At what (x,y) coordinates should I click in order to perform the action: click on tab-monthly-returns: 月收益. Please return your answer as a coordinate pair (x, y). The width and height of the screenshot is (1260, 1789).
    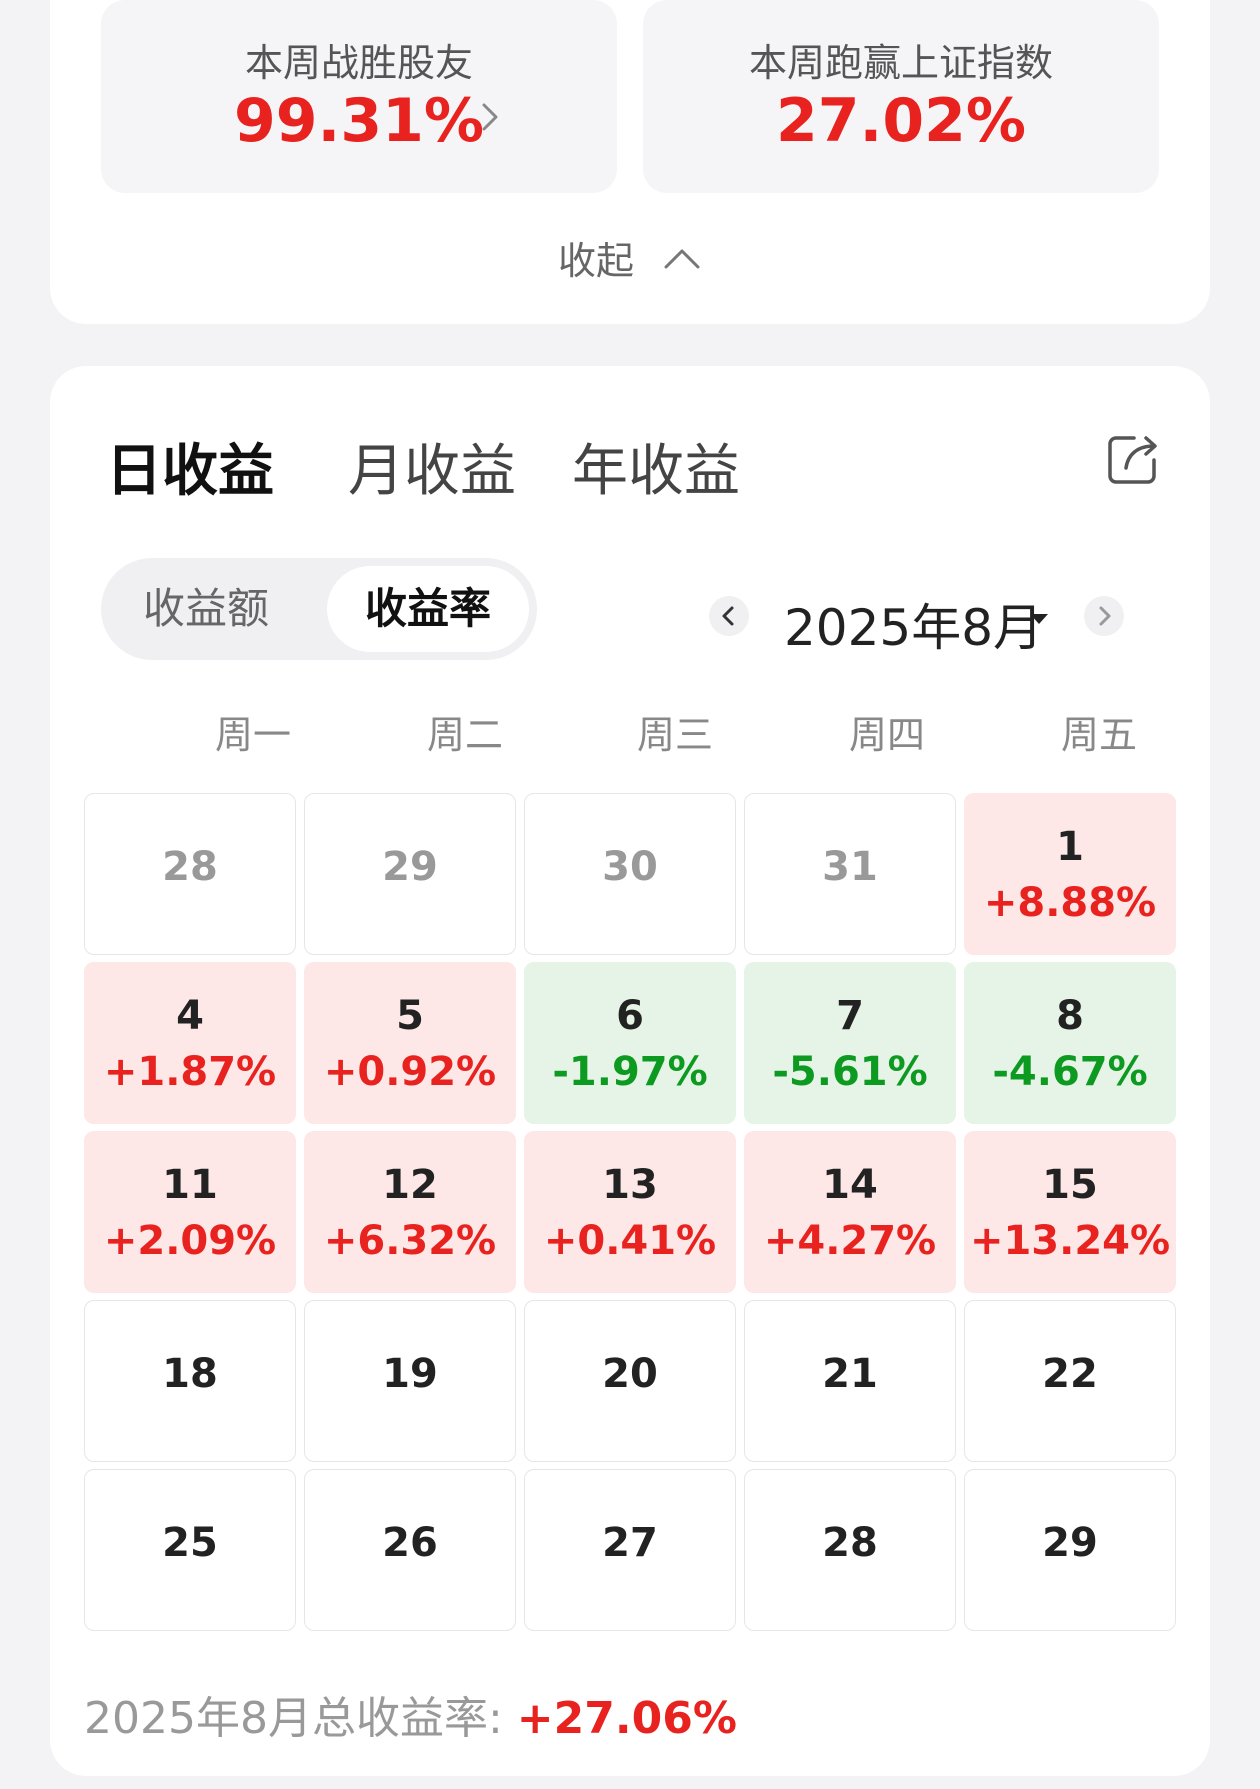
    Looking at the image, I should click on (432, 471).